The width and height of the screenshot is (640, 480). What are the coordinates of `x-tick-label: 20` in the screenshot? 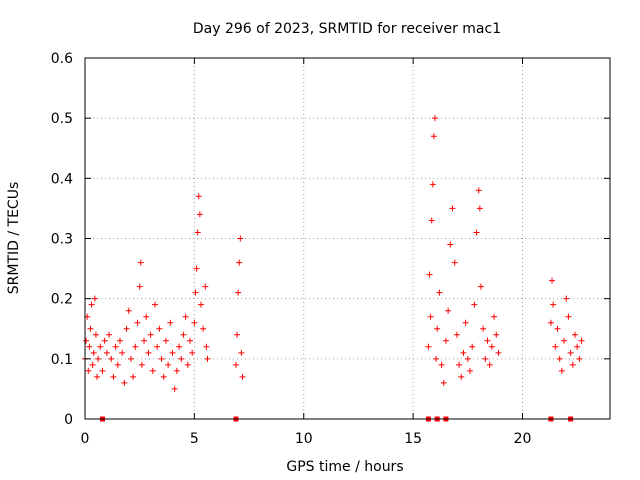 It's located at (523, 439).